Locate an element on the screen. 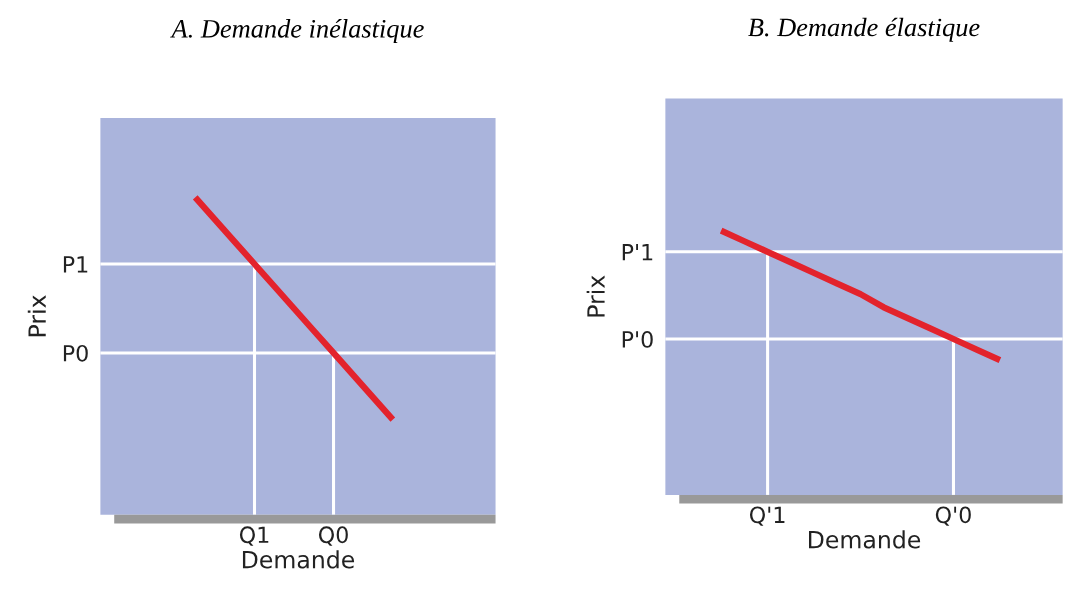 This screenshot has height=605, width=1068. ref-line-label: P1 is located at coordinates (75, 264).